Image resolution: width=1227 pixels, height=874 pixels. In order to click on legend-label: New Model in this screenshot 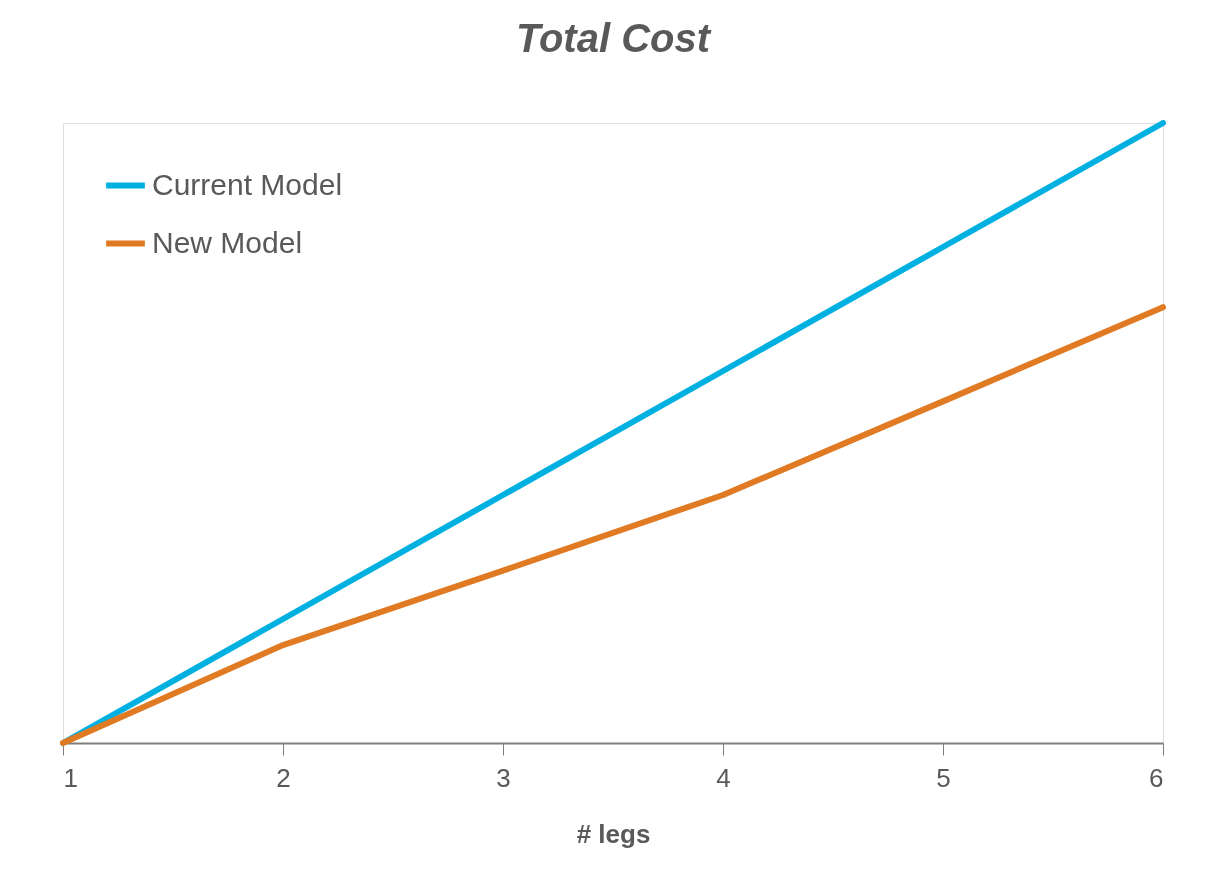, I will do `click(227, 242)`.